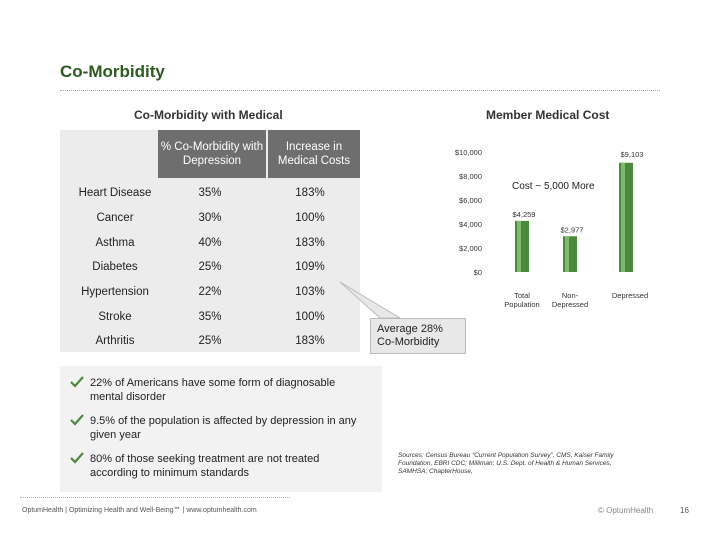  I want to click on table-heading: Co-Morbidity with Medical, so click(208, 115).